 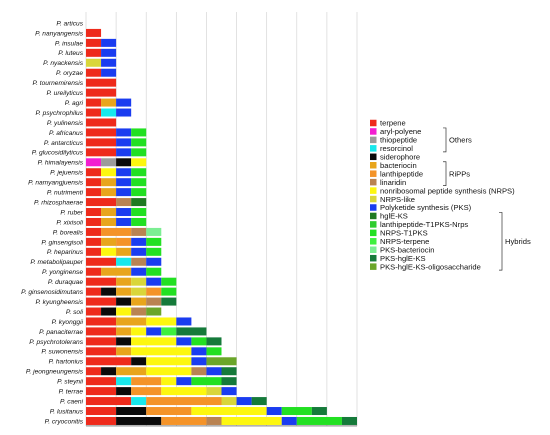 What do you see at coordinates (66, 133) in the screenshot?
I see `species-label: P. africanus` at bounding box center [66, 133].